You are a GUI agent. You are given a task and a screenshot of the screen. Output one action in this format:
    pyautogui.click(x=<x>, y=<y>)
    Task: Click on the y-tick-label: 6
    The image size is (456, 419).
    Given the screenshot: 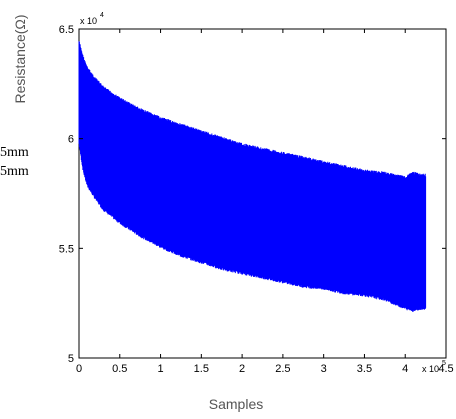 What is the action you would take?
    pyautogui.click(x=71, y=140)
    